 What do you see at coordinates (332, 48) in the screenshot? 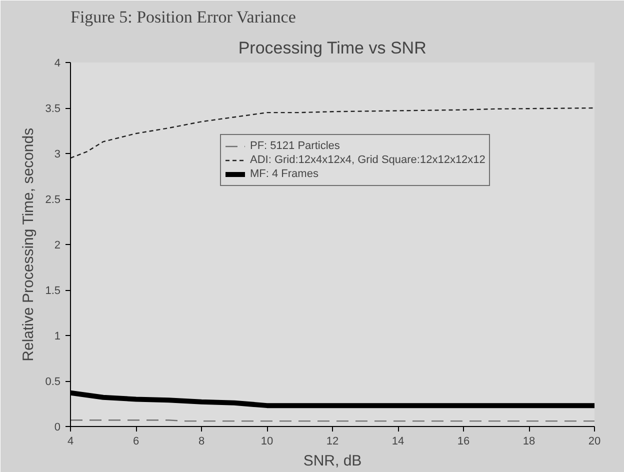
I see `chart-title: Processing Time vs SNR` at bounding box center [332, 48].